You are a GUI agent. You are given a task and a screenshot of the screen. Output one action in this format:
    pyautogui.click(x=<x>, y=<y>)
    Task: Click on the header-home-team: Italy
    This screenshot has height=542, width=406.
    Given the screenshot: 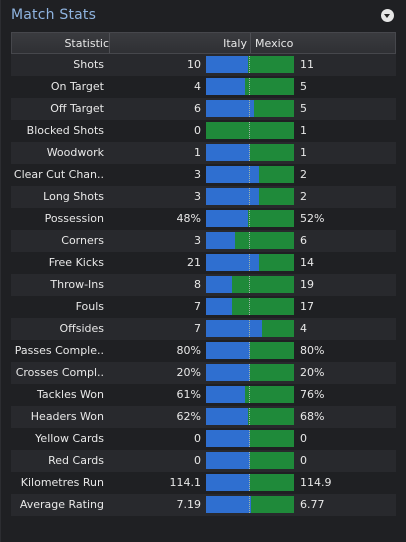 What is the action you would take?
    pyautogui.click(x=235, y=43)
    